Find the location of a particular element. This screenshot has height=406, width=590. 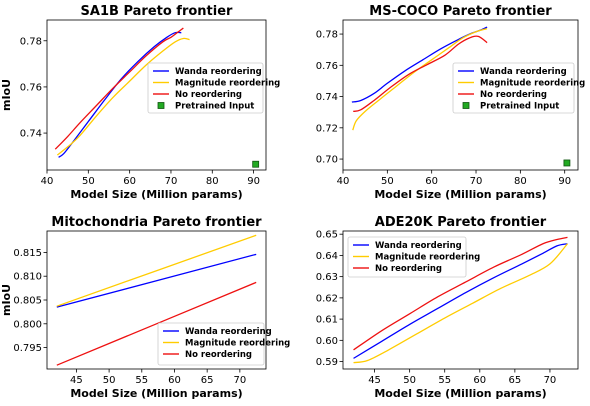

y-tick-label: 0.61 is located at coordinates (327, 320).